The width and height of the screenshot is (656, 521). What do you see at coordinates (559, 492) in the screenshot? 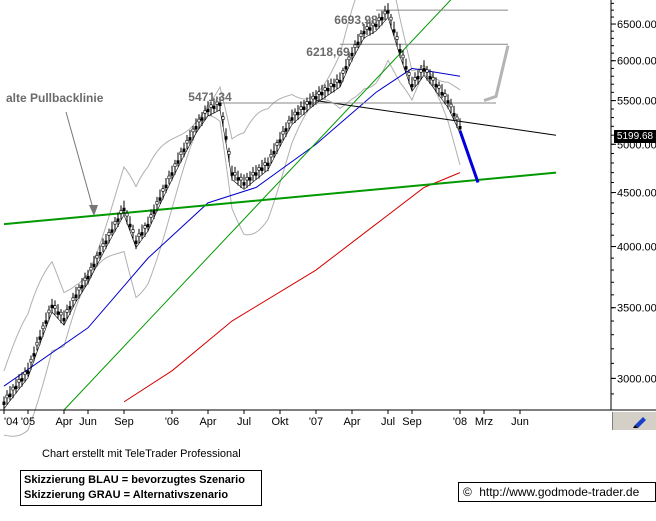
I see `website-url: http://www.godmode-trader.de` at bounding box center [559, 492].